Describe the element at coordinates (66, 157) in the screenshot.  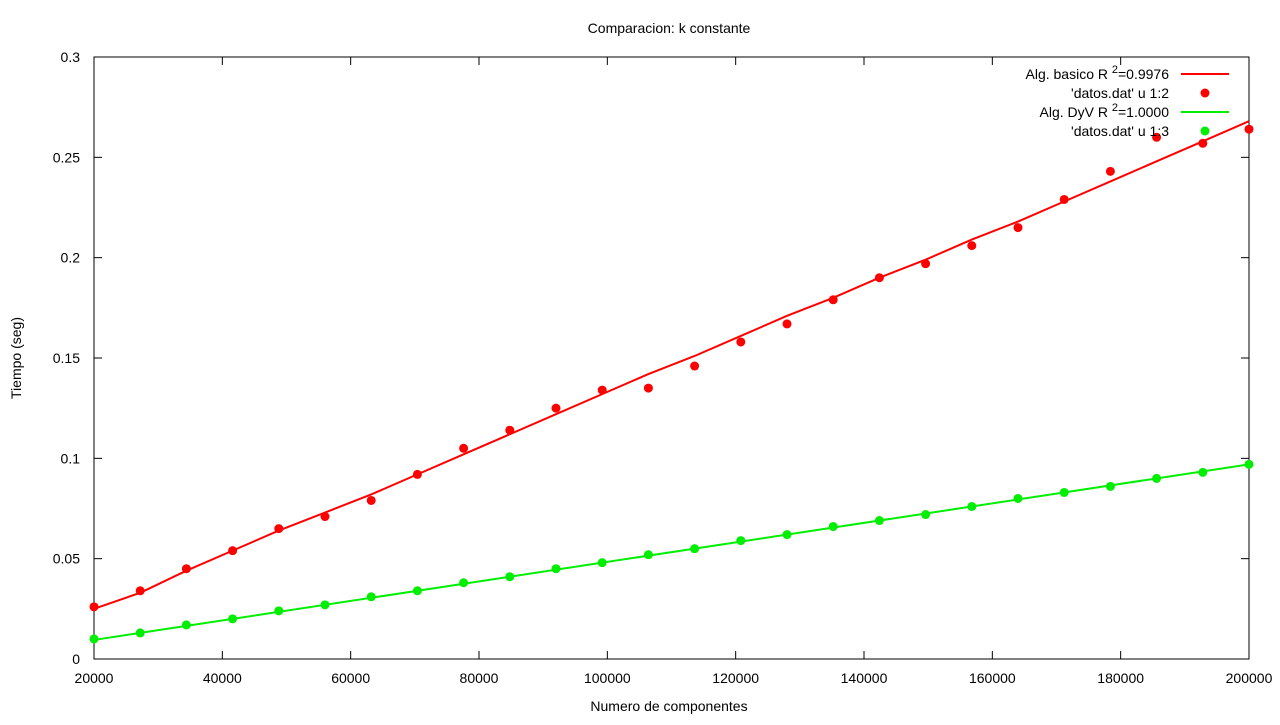
I see `y-tick-label: 0.25` at that location.